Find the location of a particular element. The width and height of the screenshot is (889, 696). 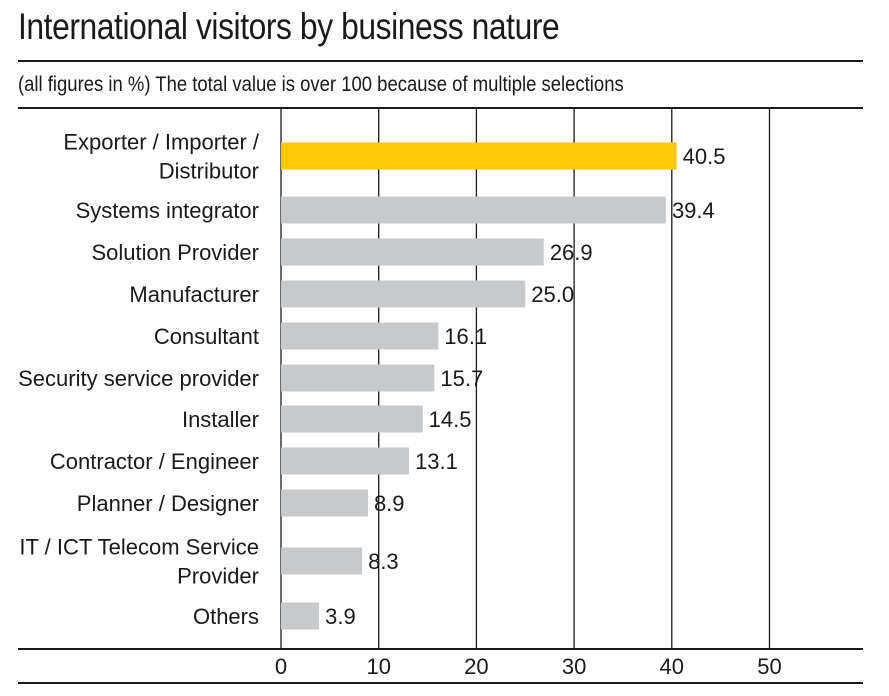

x-tick-label: 30 is located at coordinates (574, 666).